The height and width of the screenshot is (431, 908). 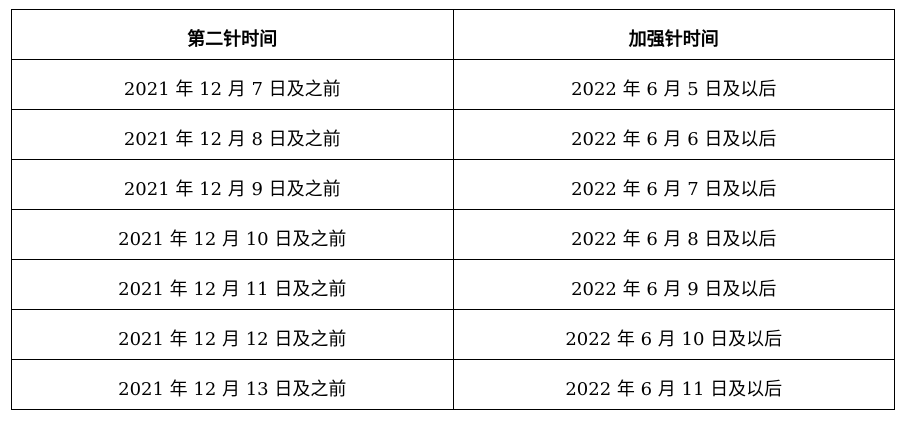 What do you see at coordinates (673, 134) in the screenshot?
I see `booster-date-cell: 2022 年 6 月 6 日及以后` at bounding box center [673, 134].